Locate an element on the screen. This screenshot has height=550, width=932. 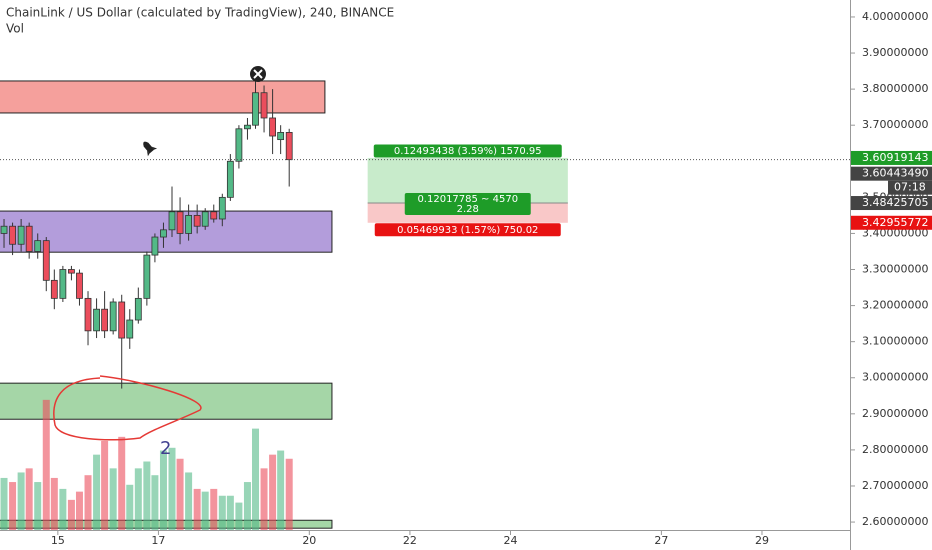
last-price-label-box is located at coordinates (891, 173).